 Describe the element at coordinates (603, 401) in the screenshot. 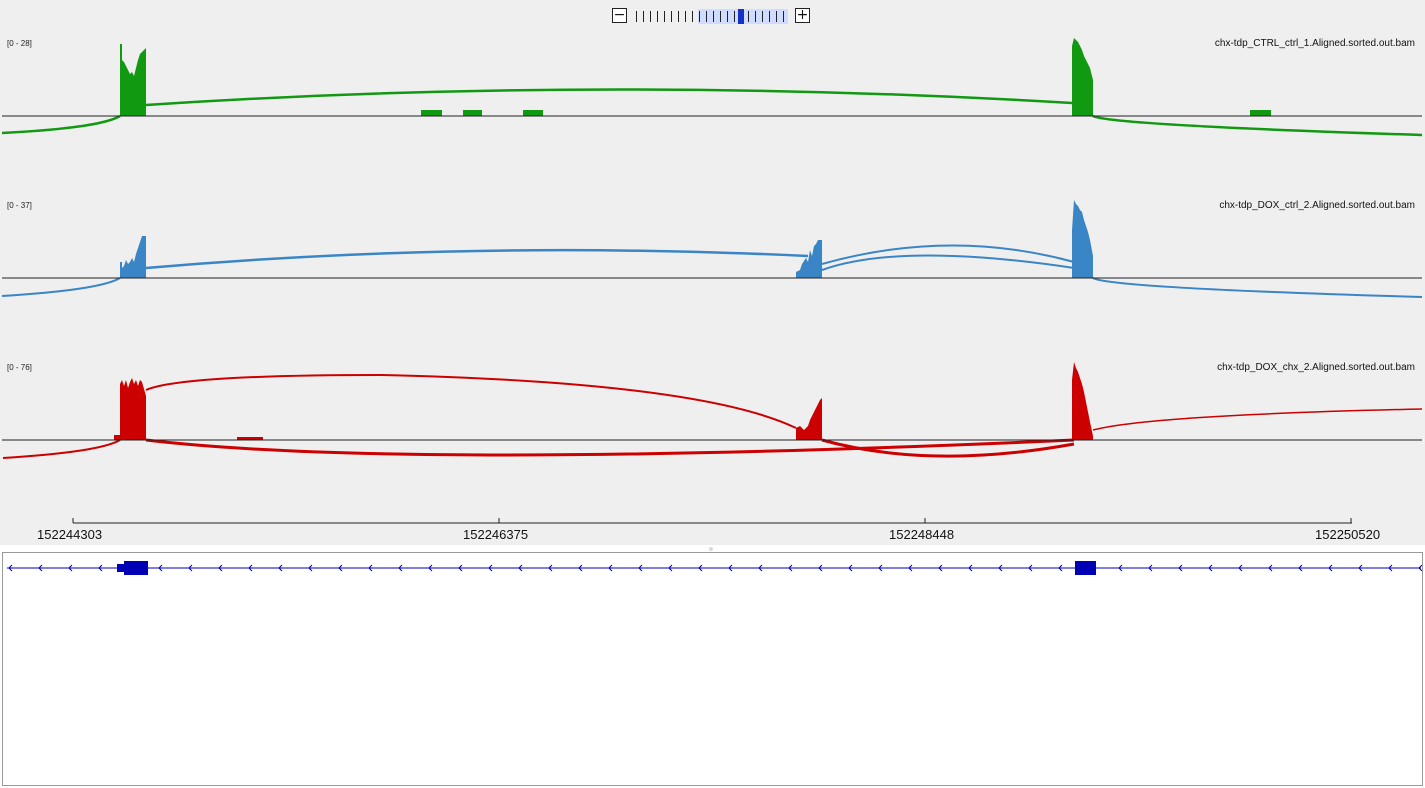

I see `track-3-coverage` at that location.